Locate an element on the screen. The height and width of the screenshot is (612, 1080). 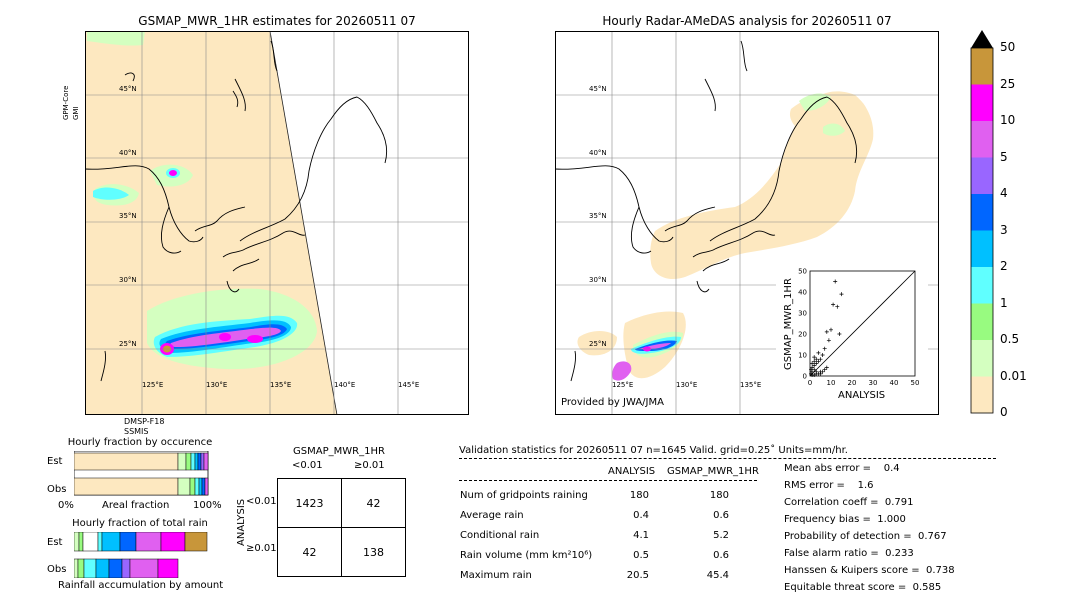
colorbar-label: 2 is located at coordinates (1004, 266).